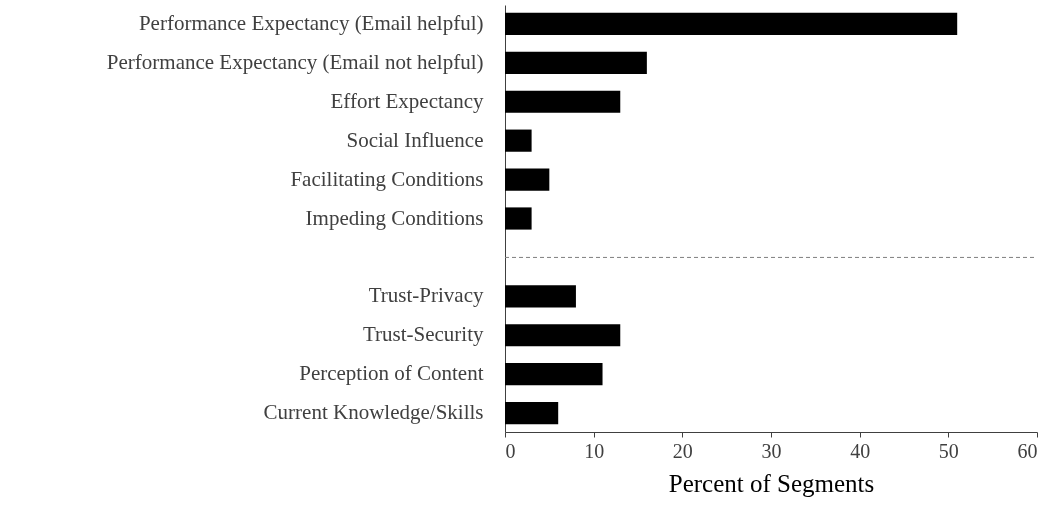 This screenshot has height=513, width=1062. What do you see at coordinates (594, 450) in the screenshot?
I see `x-tick-label: 10` at bounding box center [594, 450].